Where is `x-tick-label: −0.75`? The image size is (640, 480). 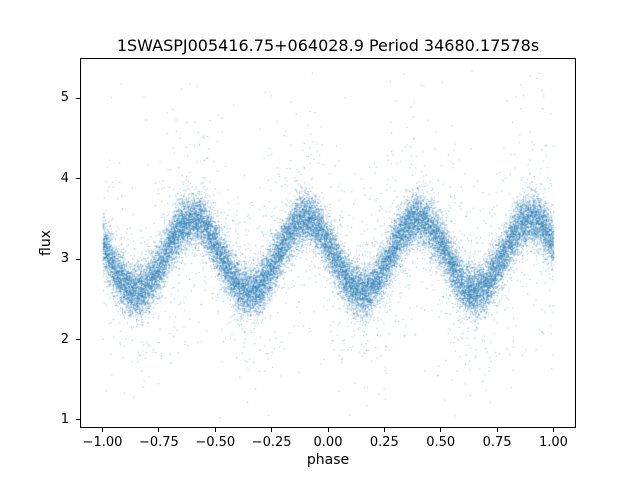 x-tick-label: −0.75 is located at coordinates (158, 442).